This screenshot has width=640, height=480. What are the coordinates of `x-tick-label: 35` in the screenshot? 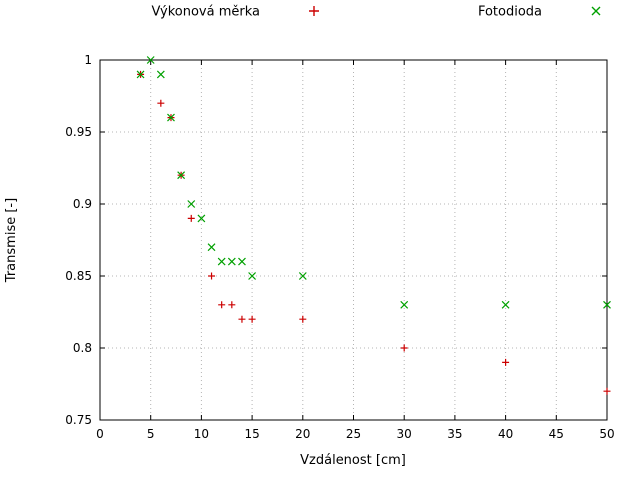 It's located at (454, 434).